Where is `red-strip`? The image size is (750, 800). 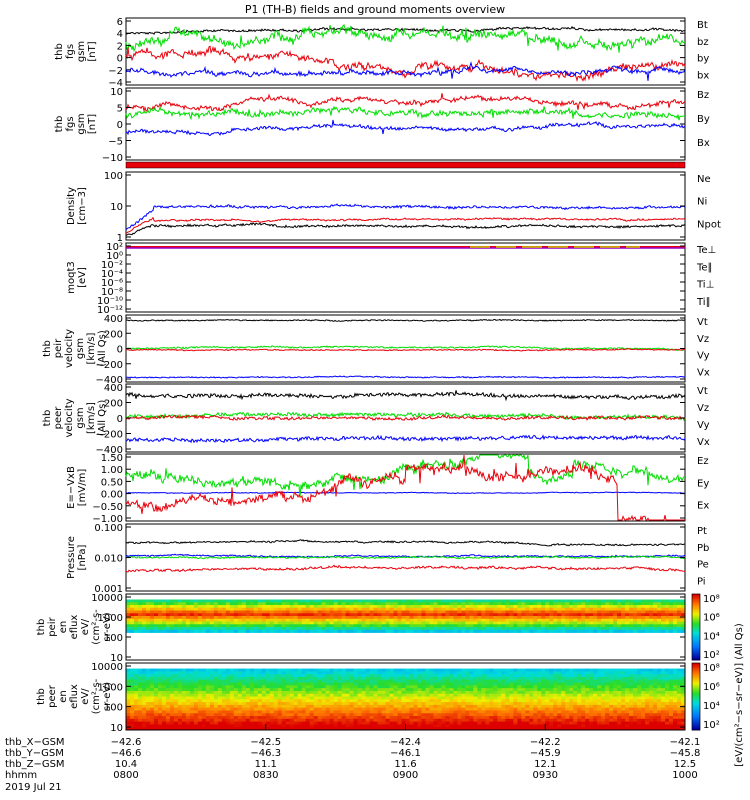
red-strip is located at coordinates (405, 165).